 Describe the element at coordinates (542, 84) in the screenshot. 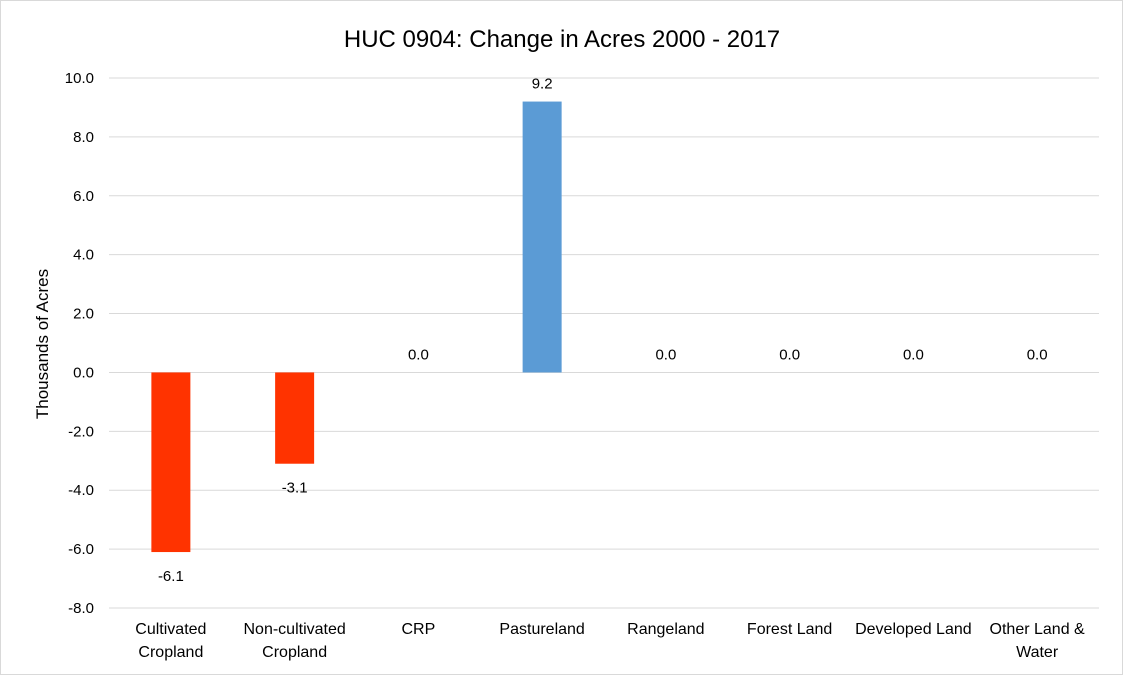

I see `data-label: 9.2` at that location.